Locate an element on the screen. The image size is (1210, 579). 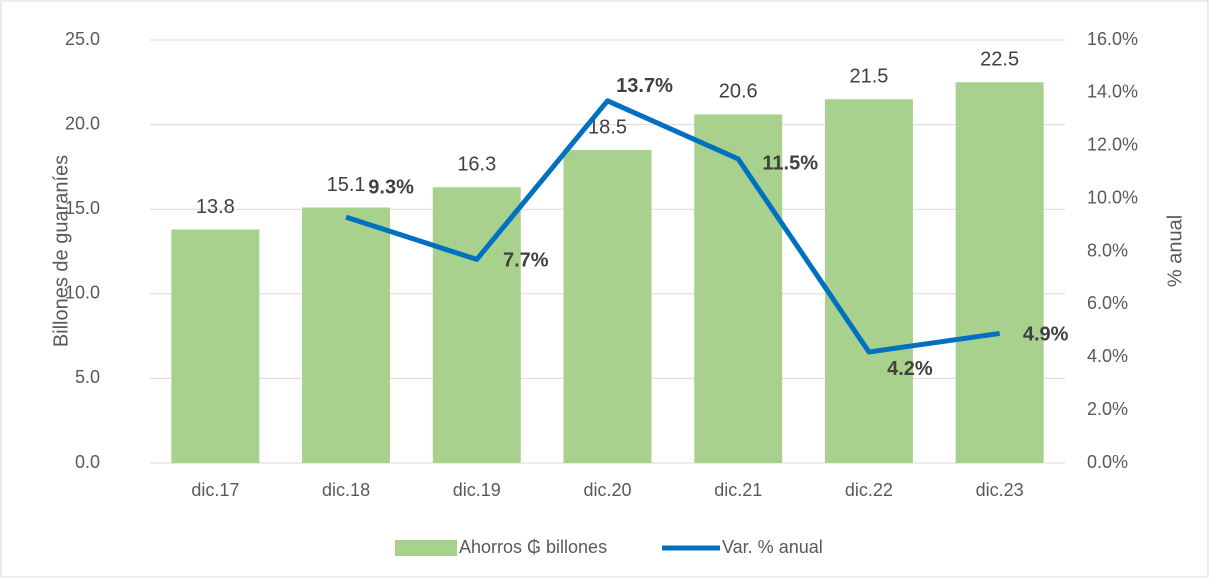
y2-tick-label: 12.0% is located at coordinates (1112, 145).